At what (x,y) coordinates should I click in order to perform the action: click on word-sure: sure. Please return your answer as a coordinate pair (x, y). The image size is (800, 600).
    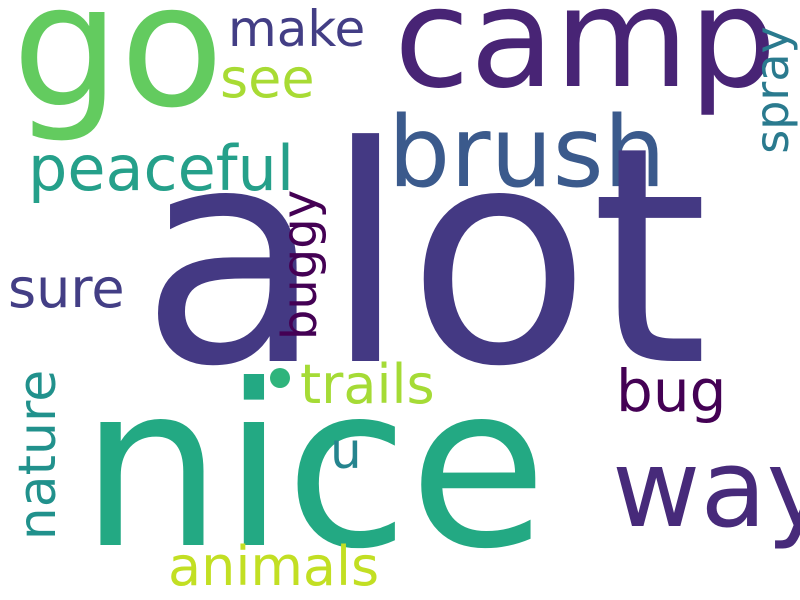
    Looking at the image, I should click on (66, 288).